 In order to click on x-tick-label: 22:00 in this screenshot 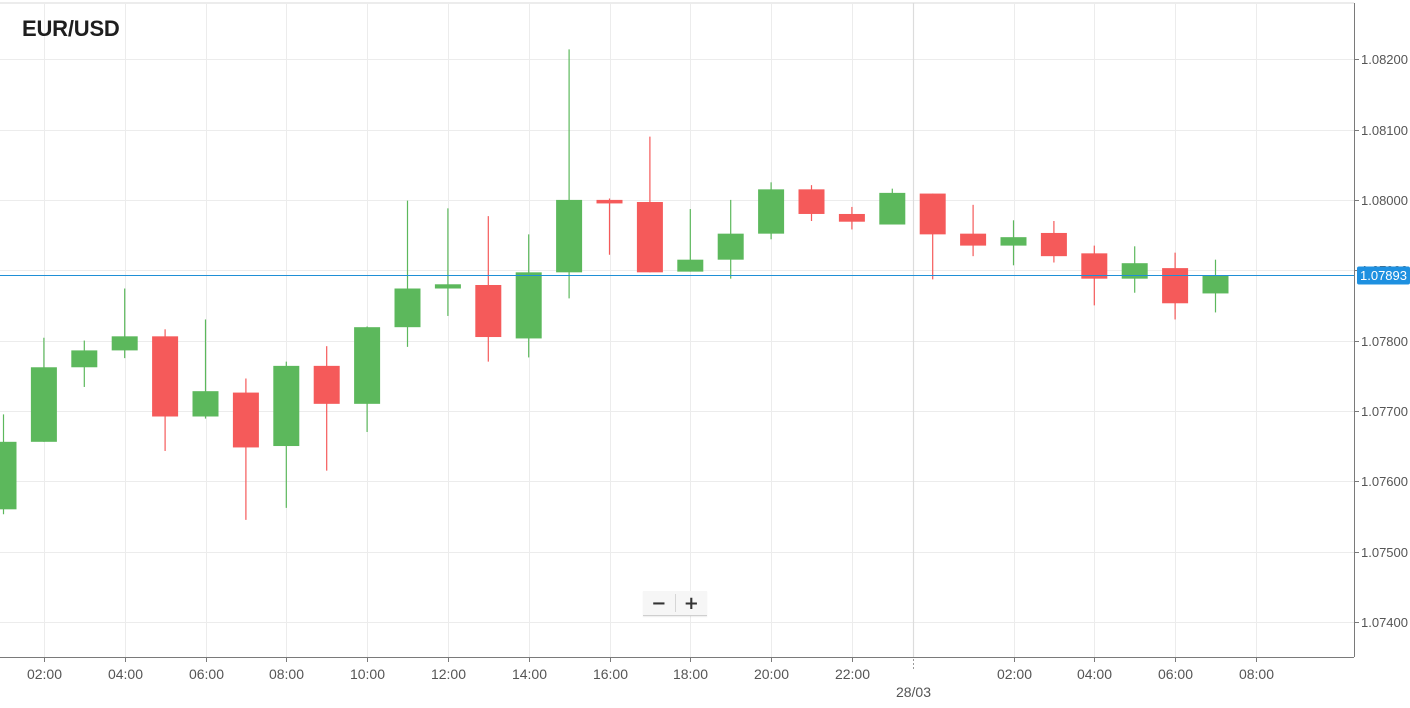, I will do `click(852, 674)`.